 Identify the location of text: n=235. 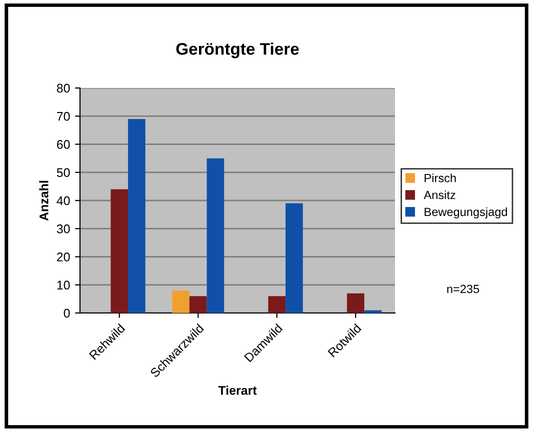
(463, 289).